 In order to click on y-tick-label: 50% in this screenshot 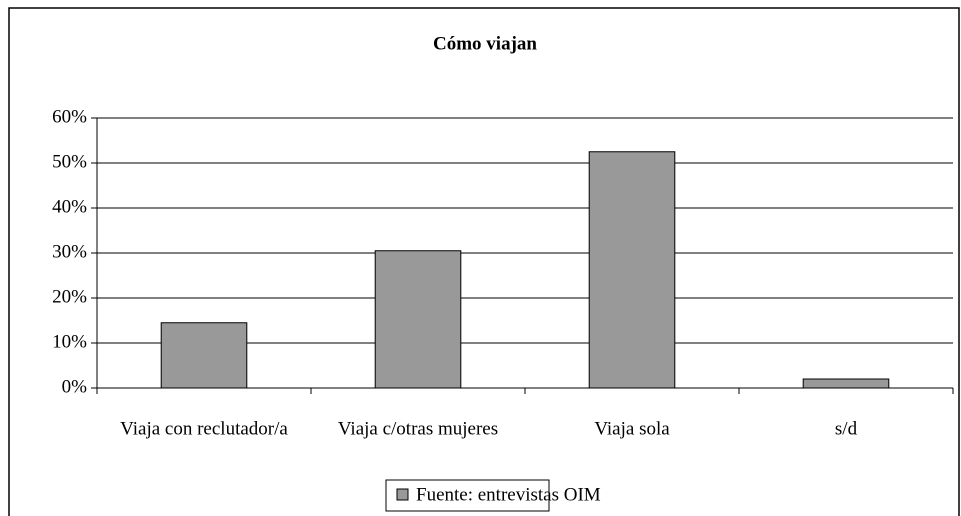, I will do `click(69, 161)`.